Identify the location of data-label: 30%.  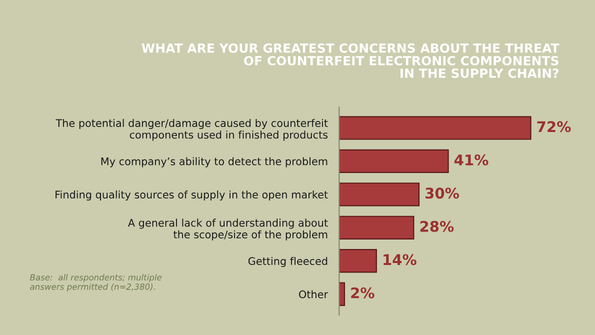
(442, 193).